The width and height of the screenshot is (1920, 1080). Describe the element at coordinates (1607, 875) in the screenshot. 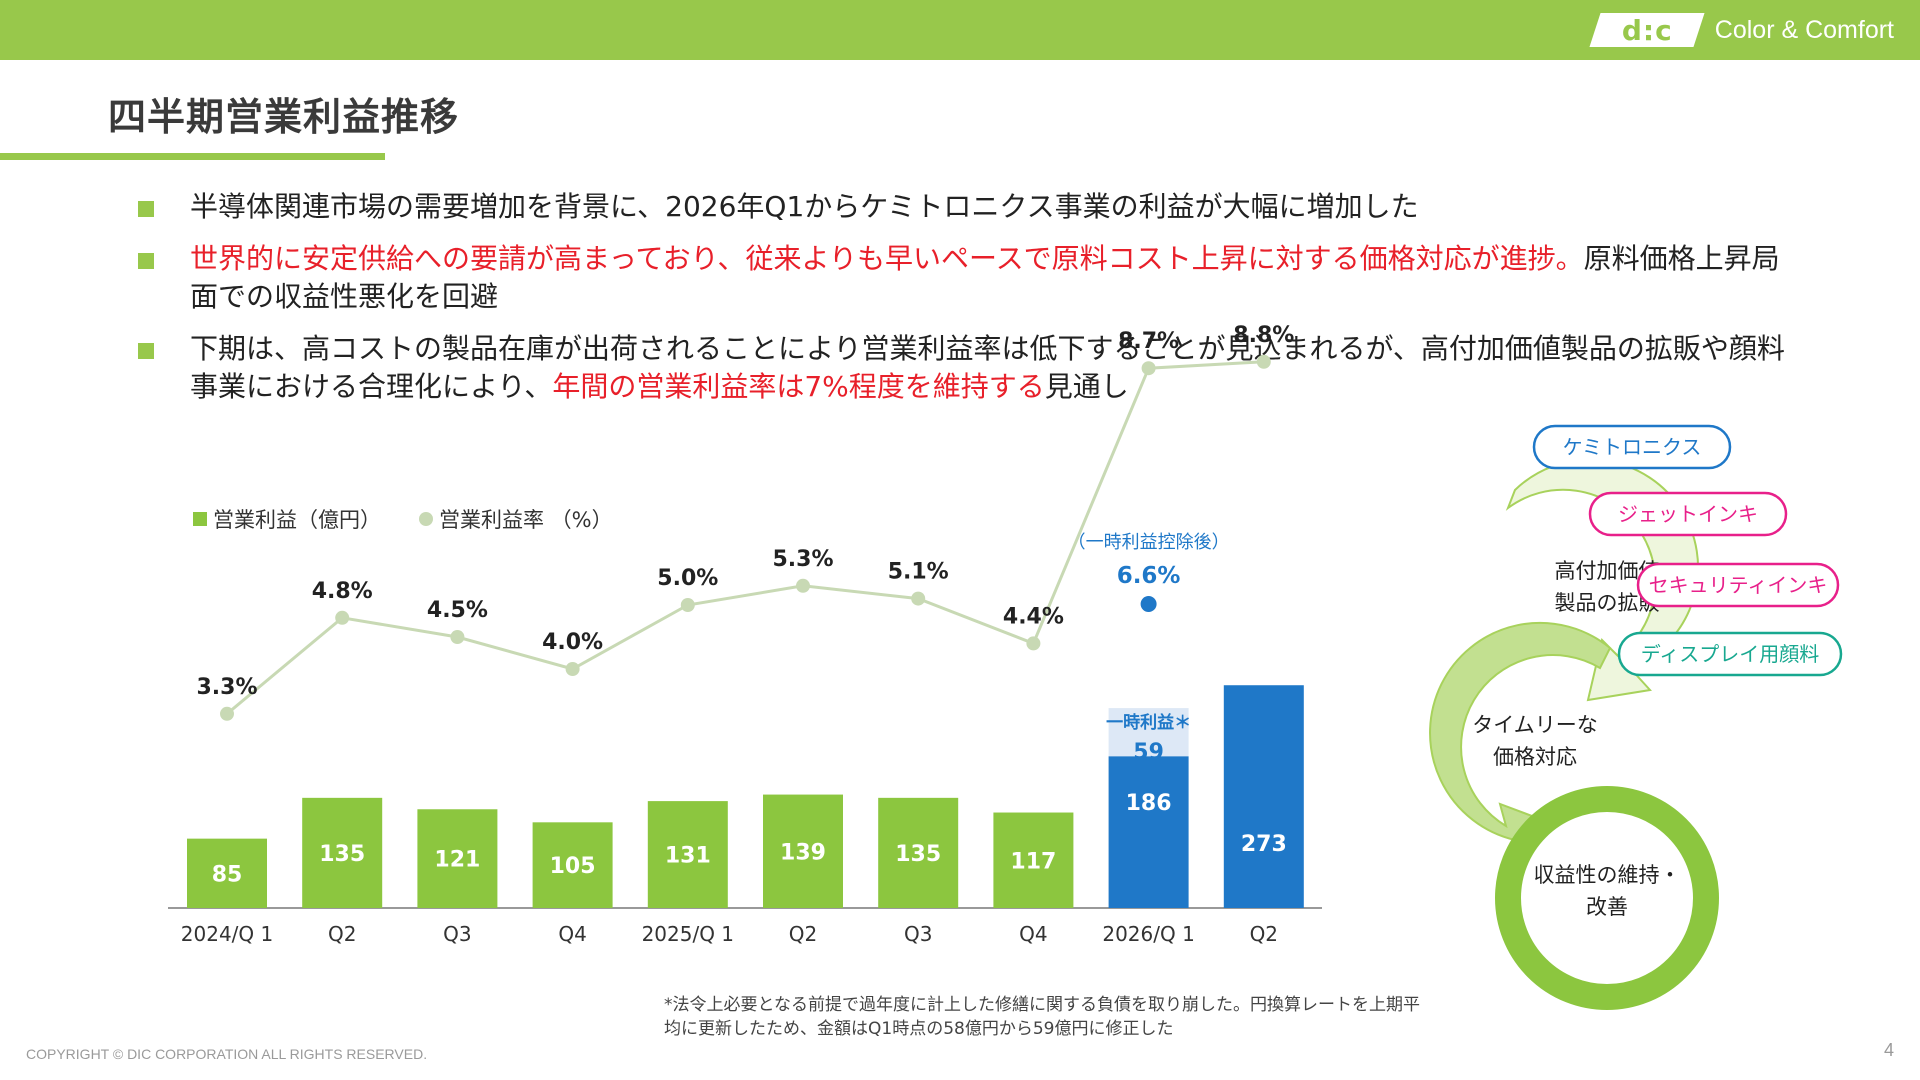

I see `cycle-node-line: 収益性の維持・` at that location.